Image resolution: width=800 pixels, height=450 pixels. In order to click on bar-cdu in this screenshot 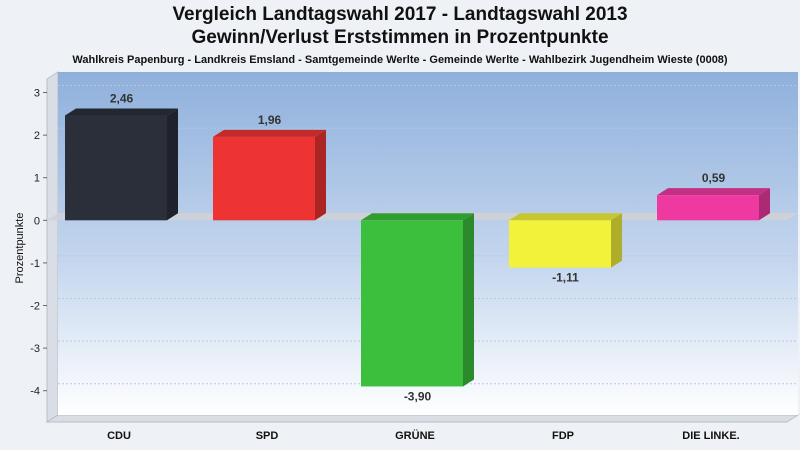, I will do `click(121, 164)`.